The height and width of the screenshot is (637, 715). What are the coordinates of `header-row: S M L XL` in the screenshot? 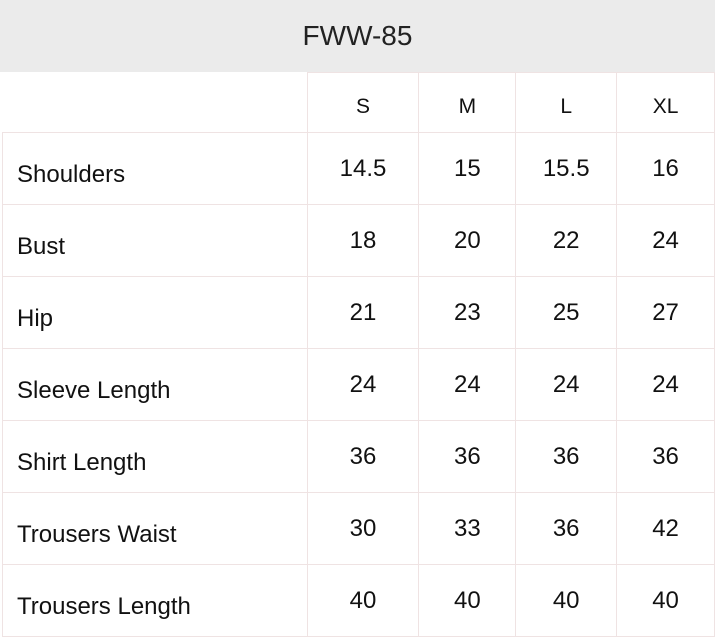 It's located at (358, 102).